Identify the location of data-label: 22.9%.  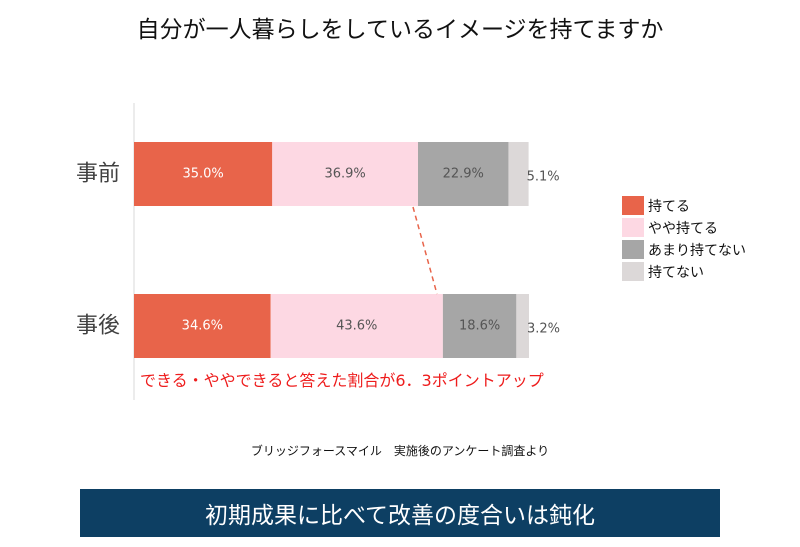
(463, 174).